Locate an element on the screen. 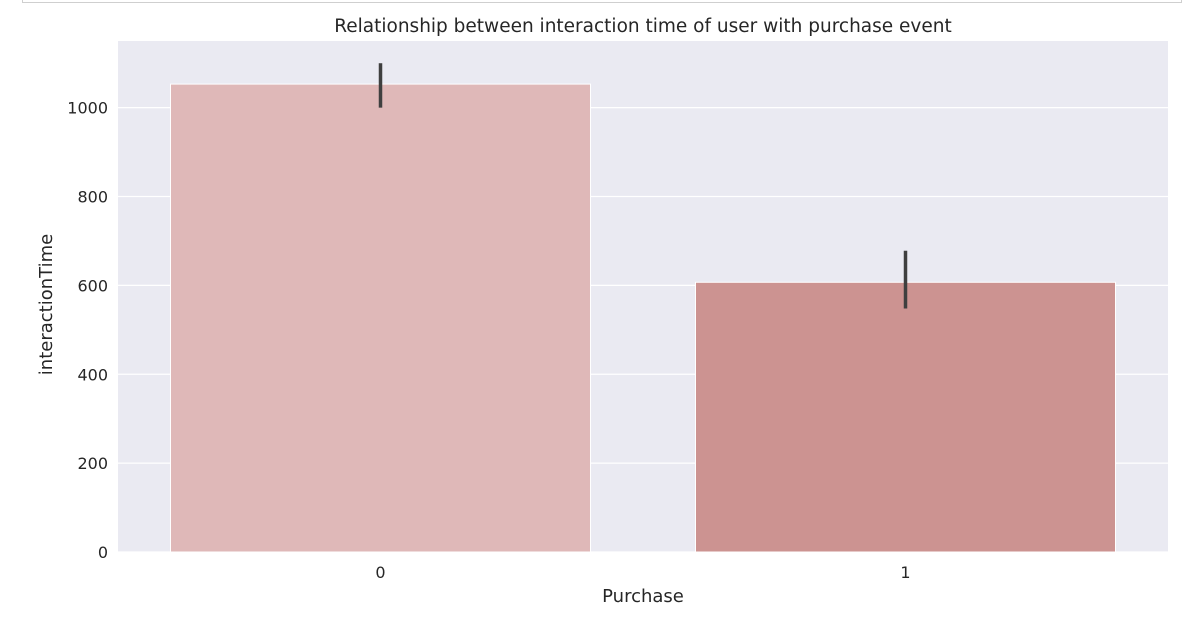 This screenshot has height=621, width=1196. y-tick-label: 1000 is located at coordinates (87, 108).